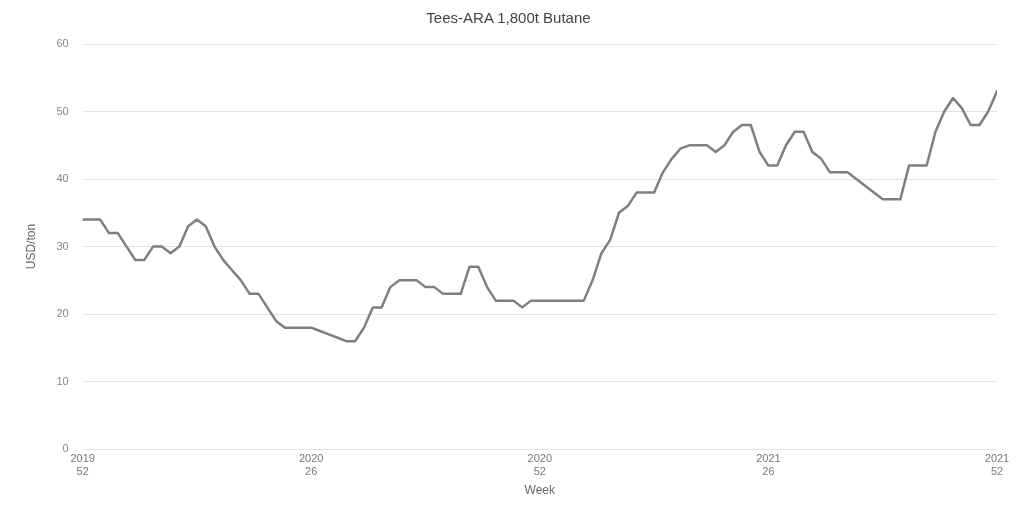 This screenshot has height=510, width=1017. I want to click on x-tick-label: 2020 52, so click(540, 464).